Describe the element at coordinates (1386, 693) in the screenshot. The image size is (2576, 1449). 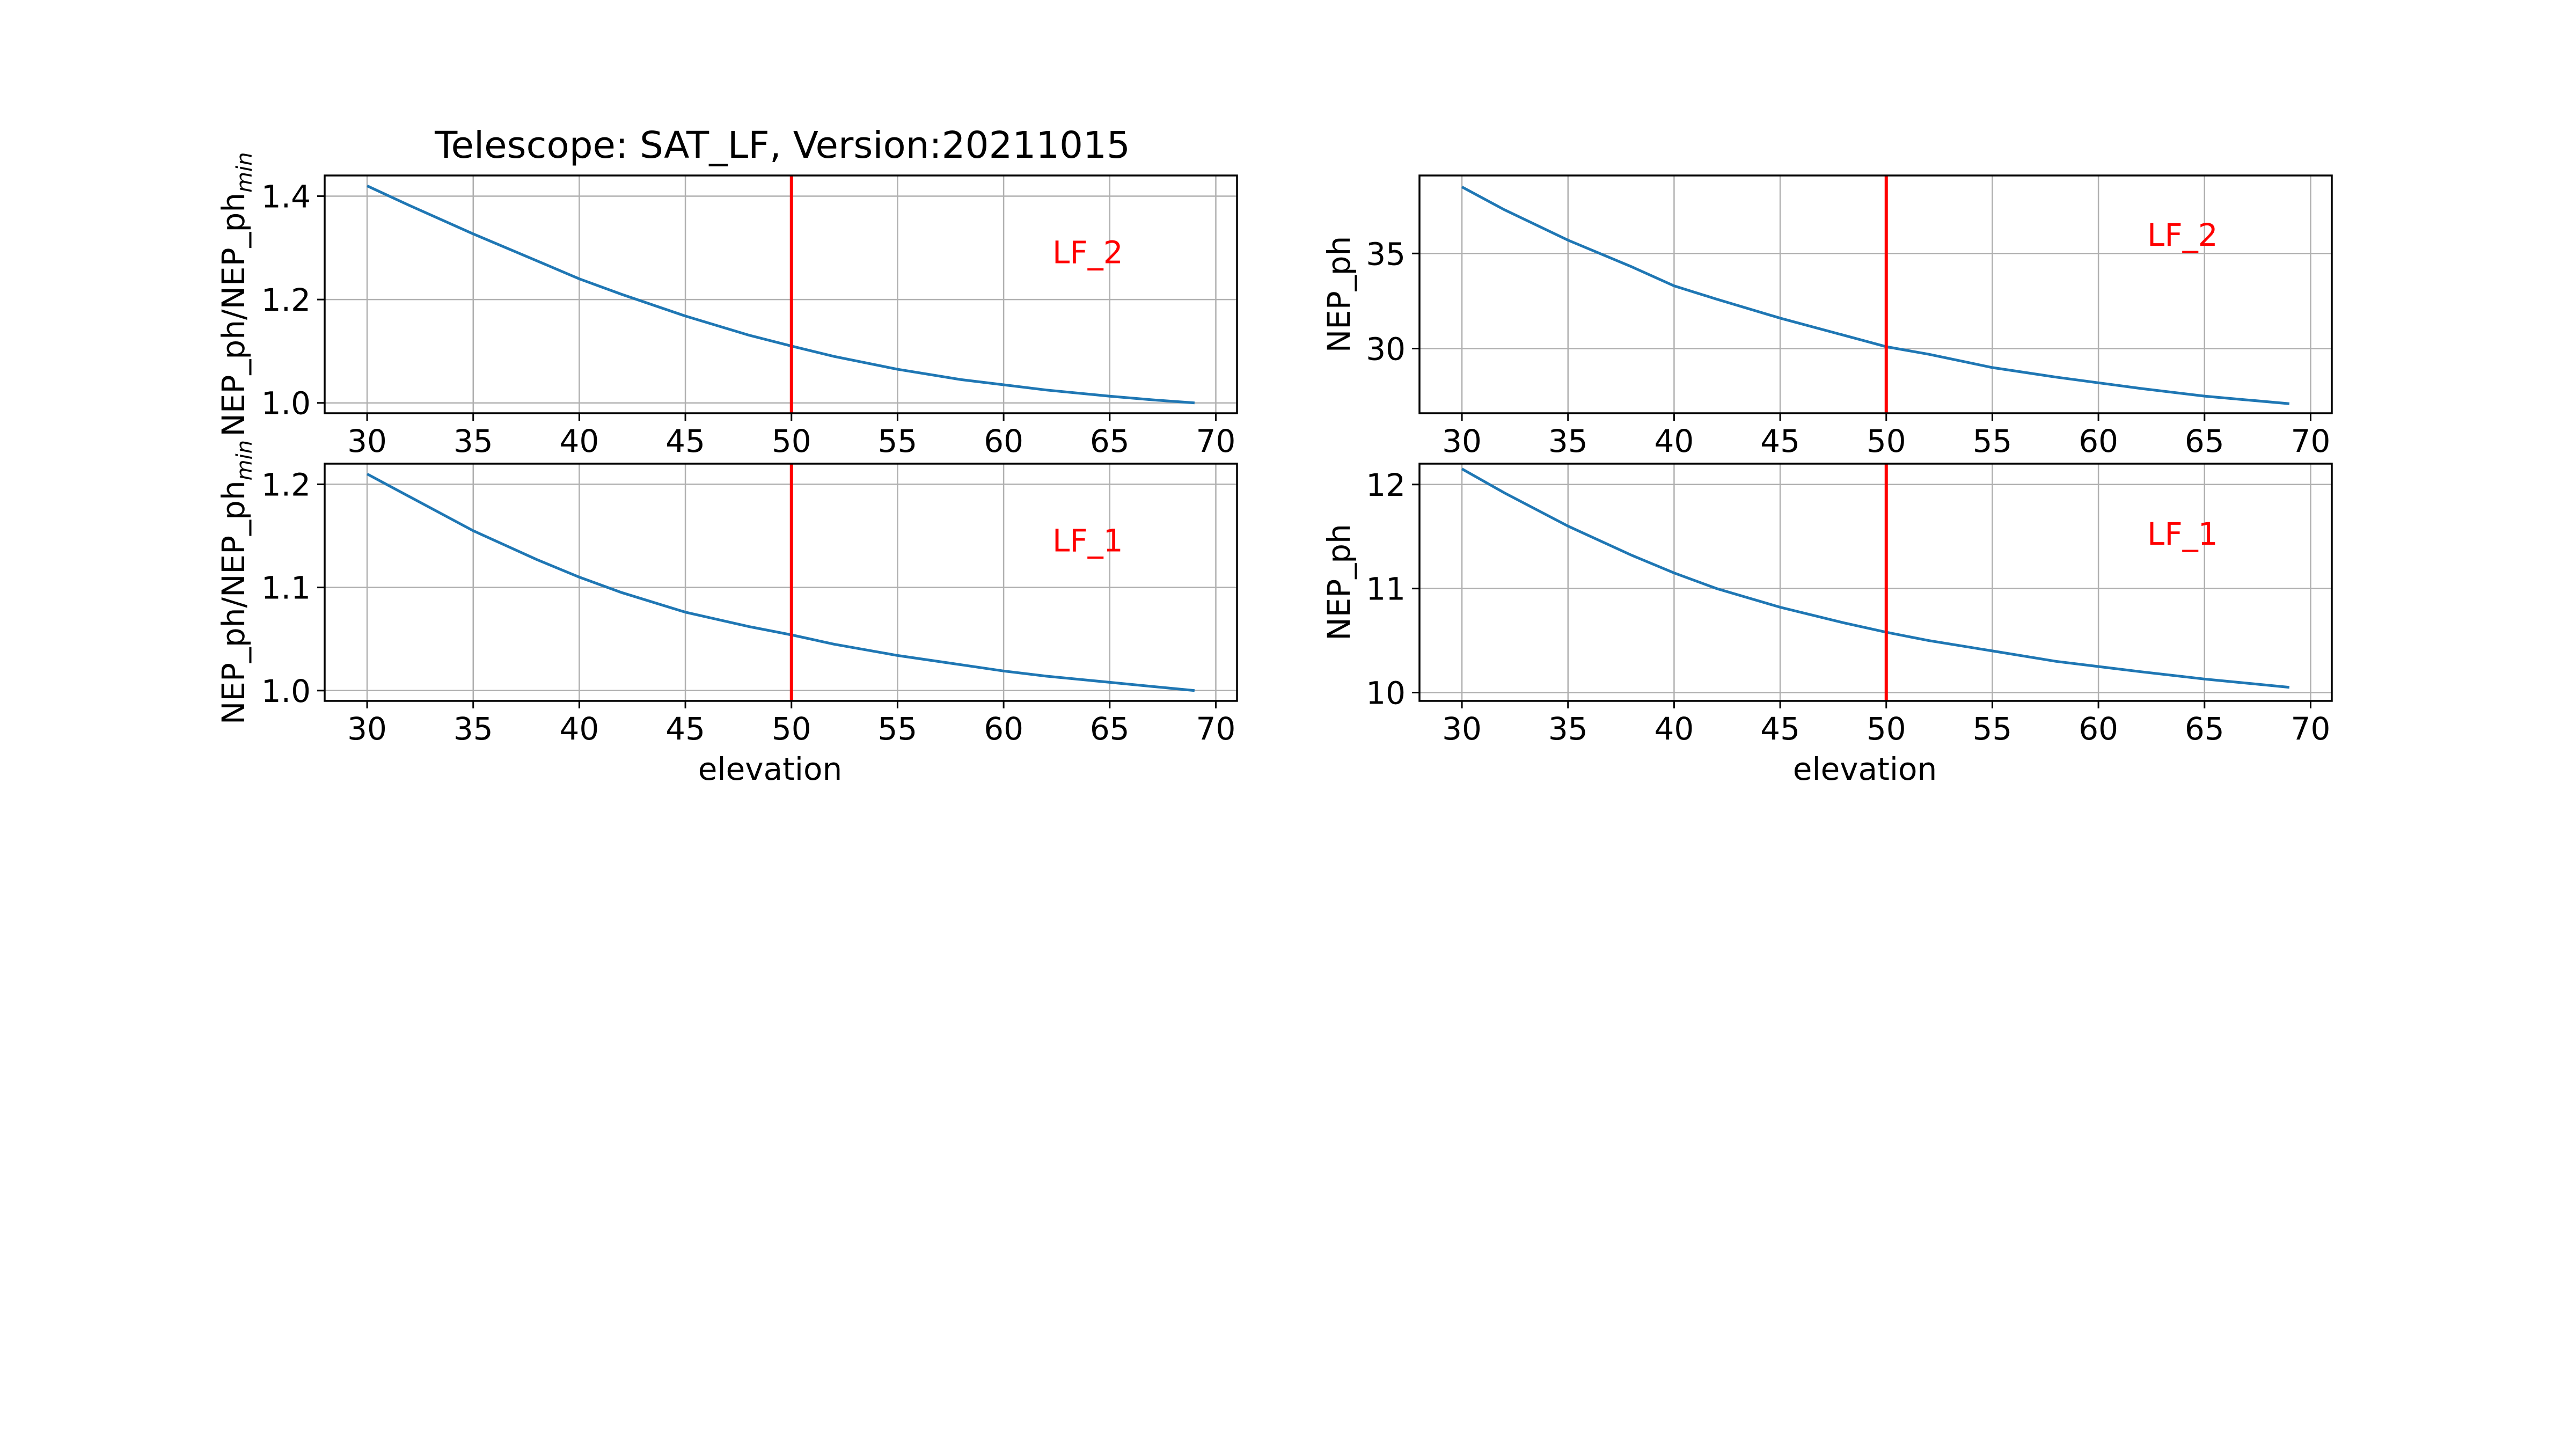
I see `y-tick-label: 10` at that location.